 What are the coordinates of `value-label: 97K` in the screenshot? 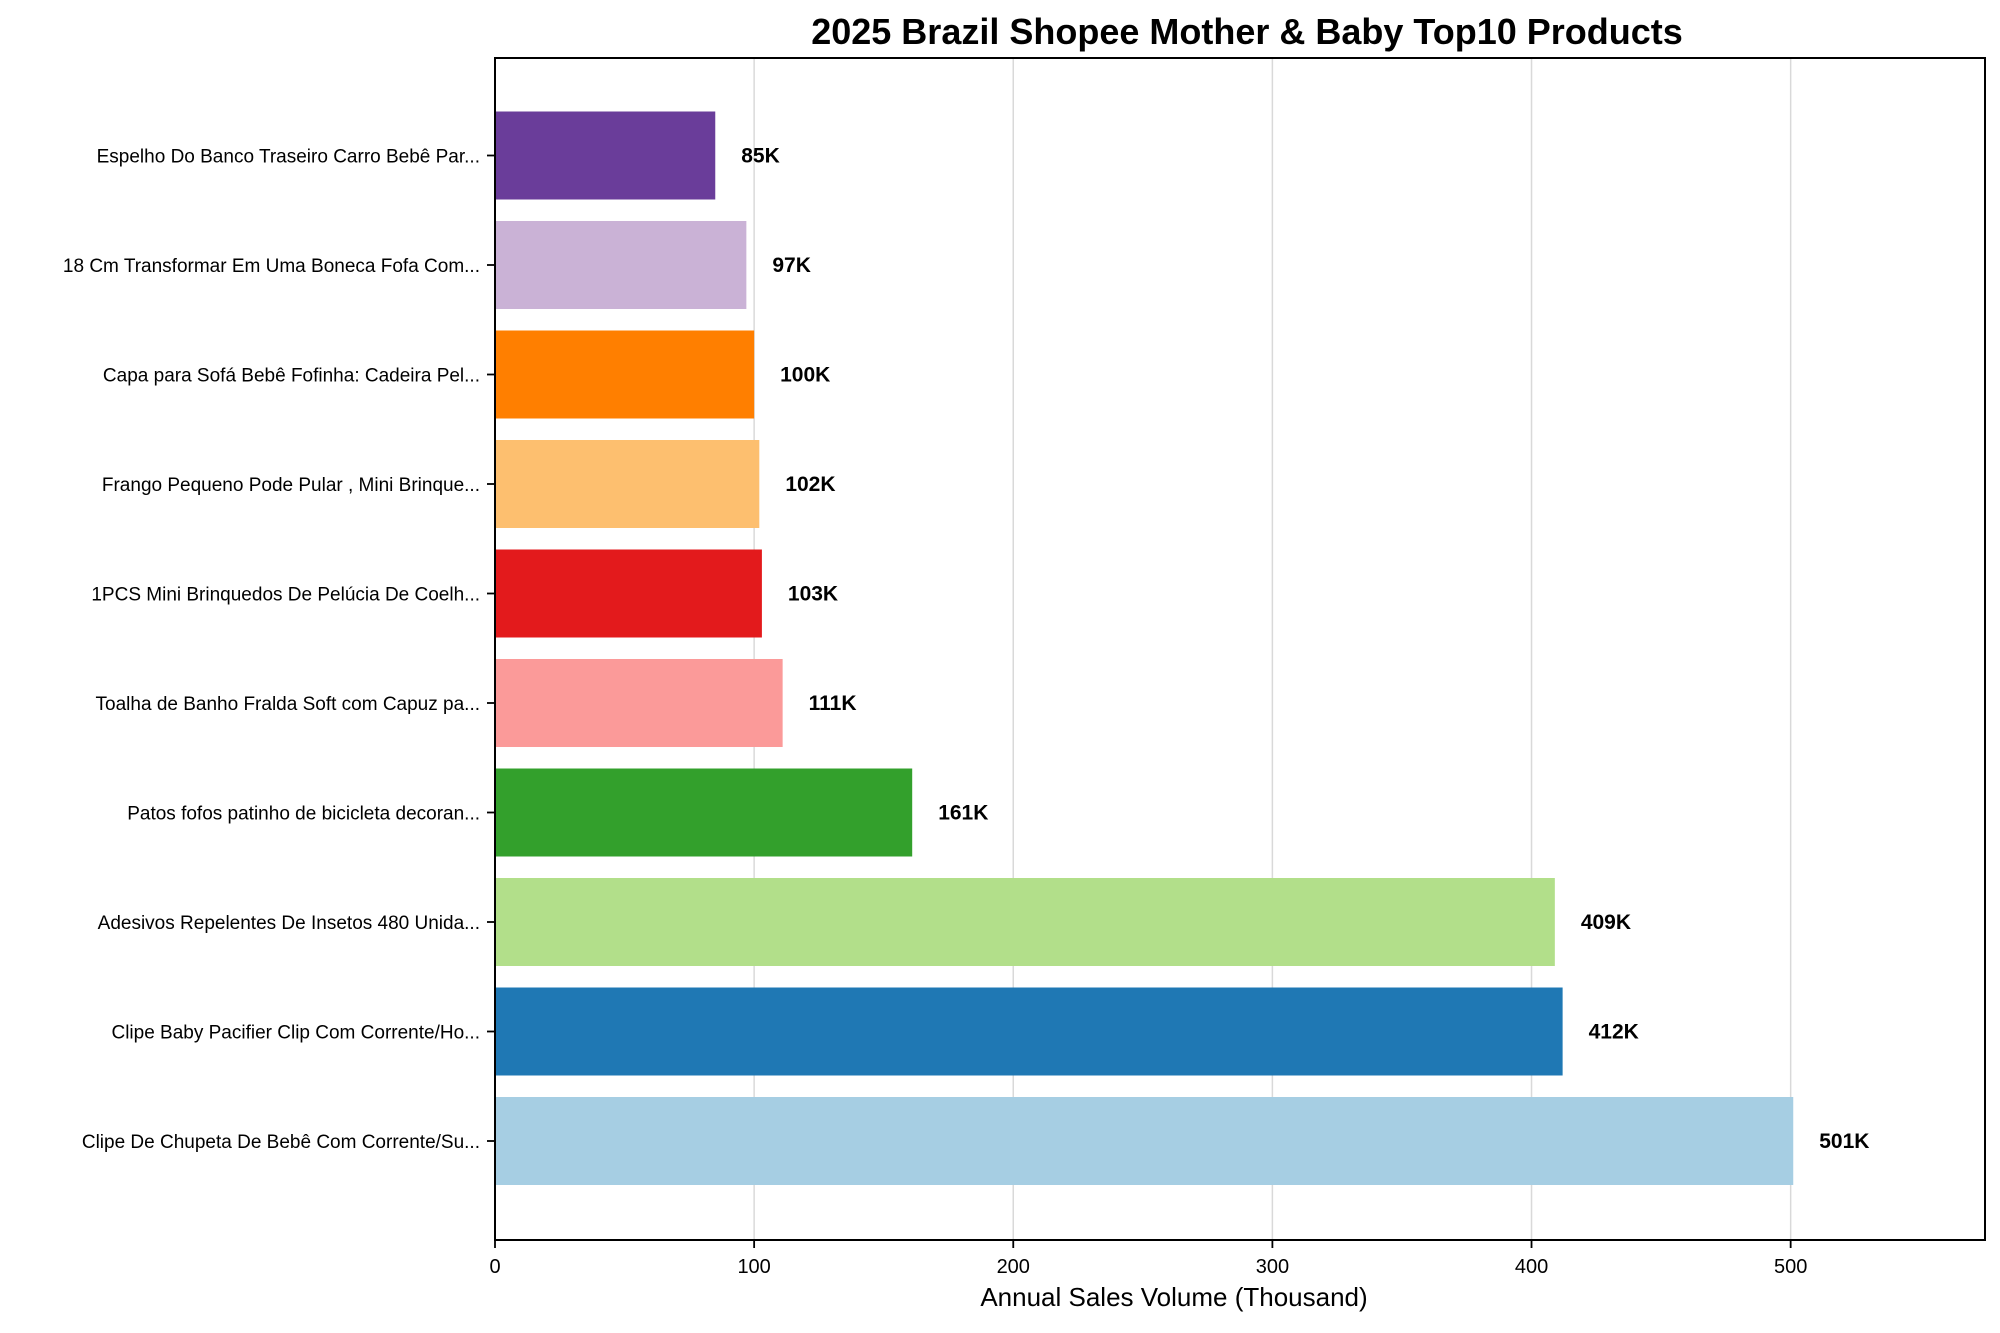 It's located at (791, 265).